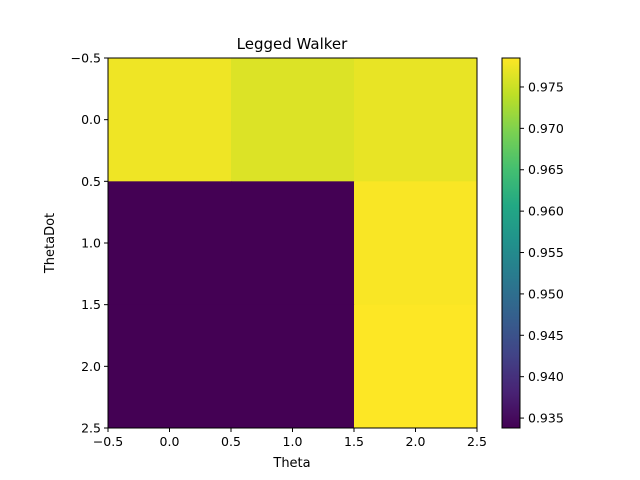 This screenshot has width=640, height=480. I want to click on colorbar-tick-label: 0.935, so click(546, 418).